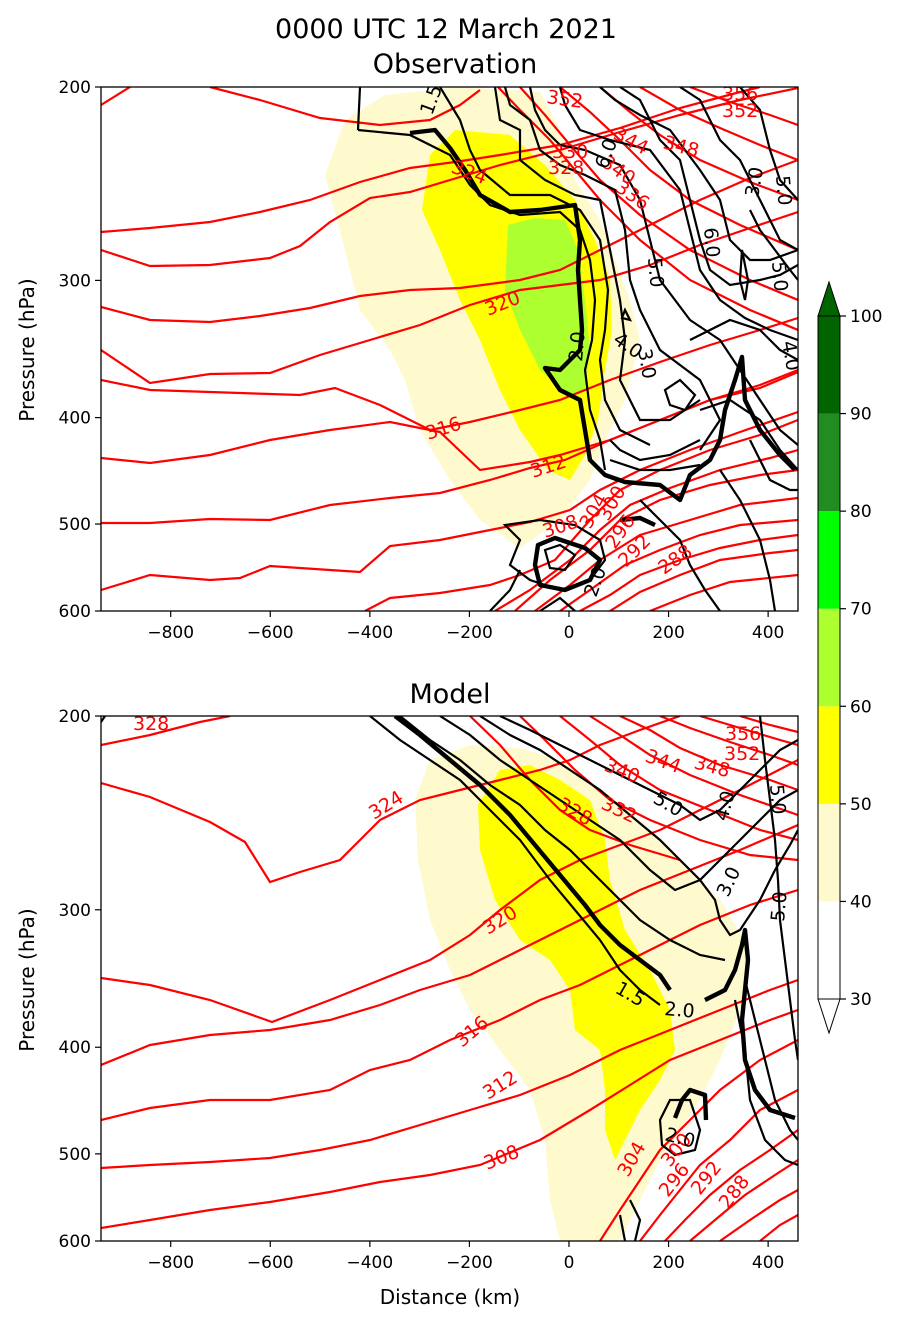 Image resolution: width=909 pixels, height=1328 pixels. Describe the element at coordinates (469, 1263) in the screenshot. I see `model-x-tick-label: −200` at that location.